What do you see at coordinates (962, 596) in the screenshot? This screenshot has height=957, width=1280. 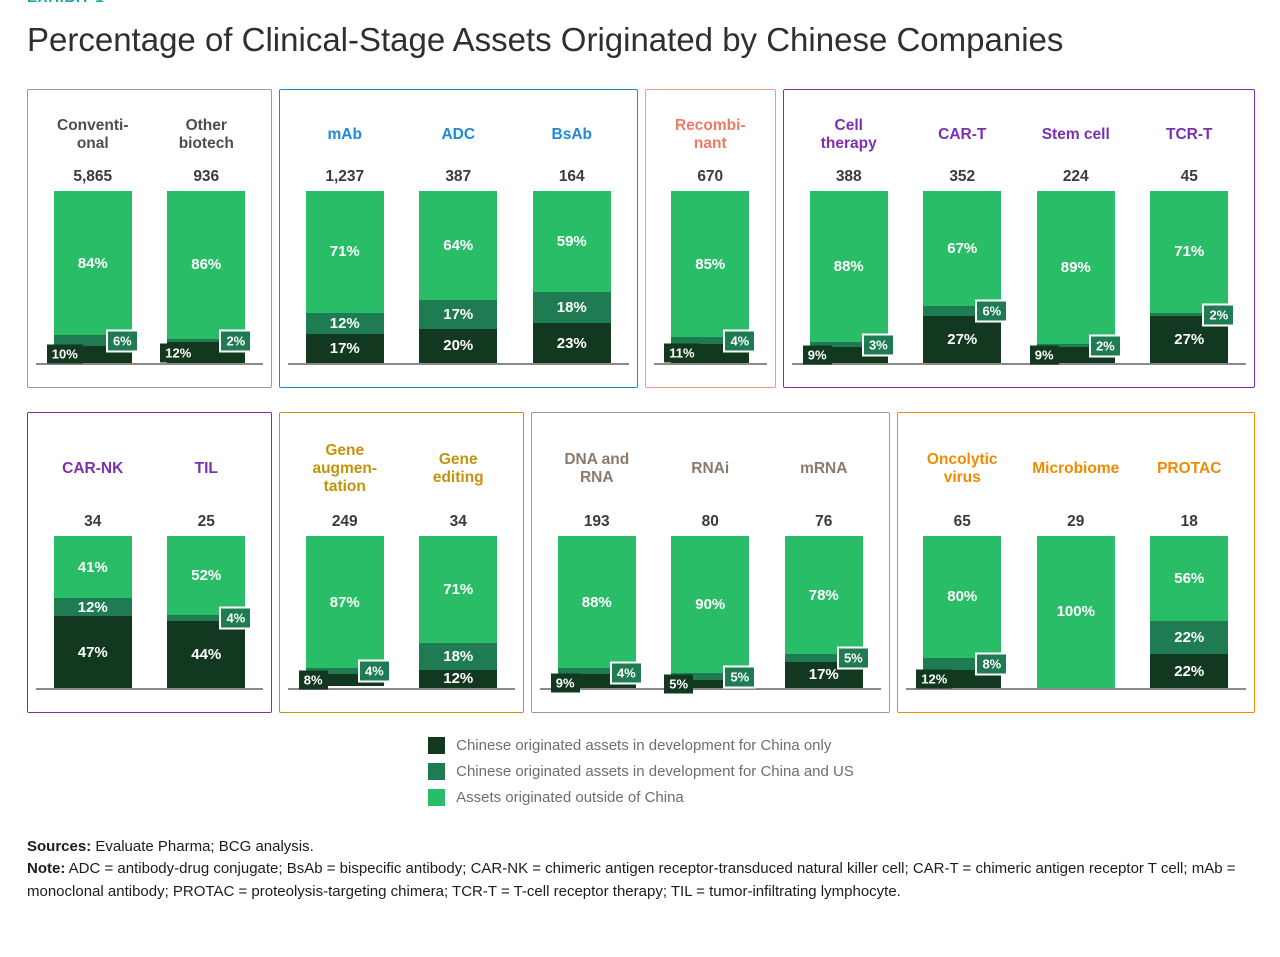 I see `segment-outside: 80%` at bounding box center [962, 596].